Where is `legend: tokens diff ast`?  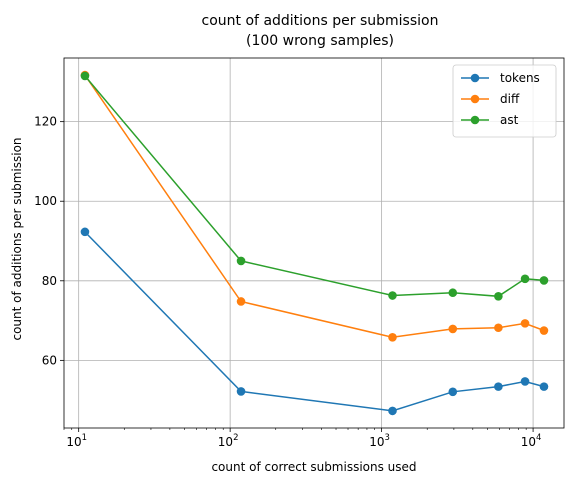 legend: tokens diff ast is located at coordinates (504, 101).